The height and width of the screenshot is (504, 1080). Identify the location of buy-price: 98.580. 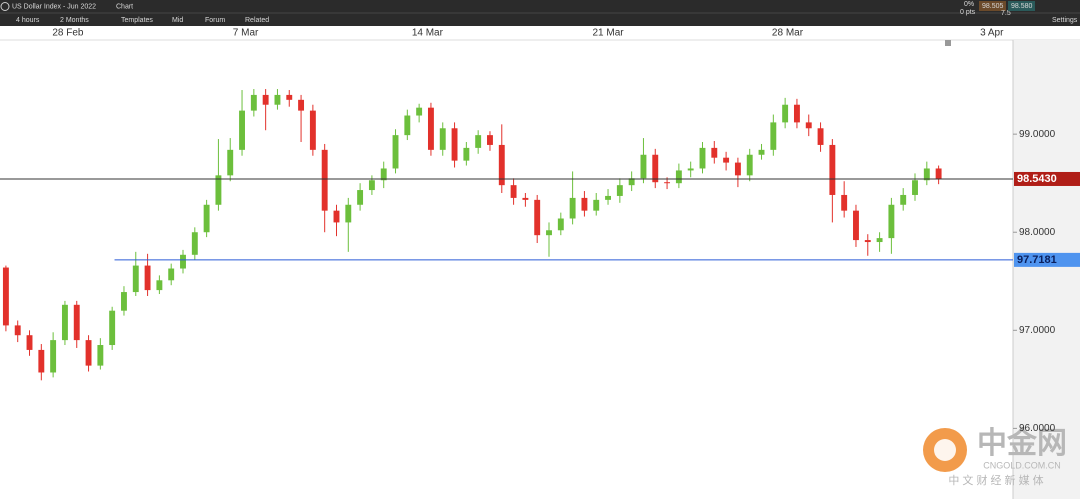
(1022, 6).